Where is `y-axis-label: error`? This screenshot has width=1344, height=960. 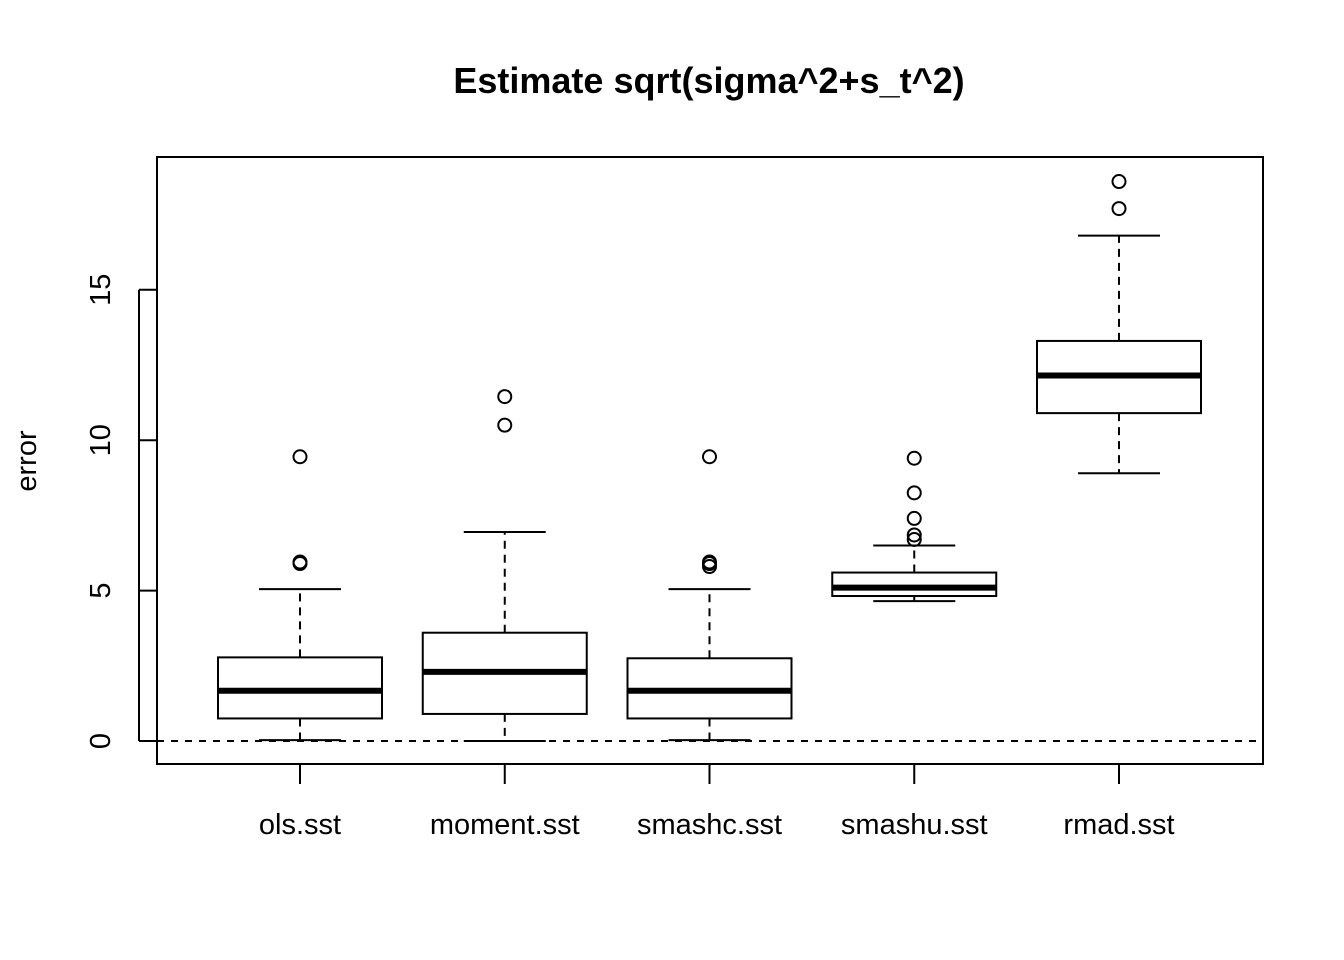
y-axis-label: error is located at coordinates (27, 461).